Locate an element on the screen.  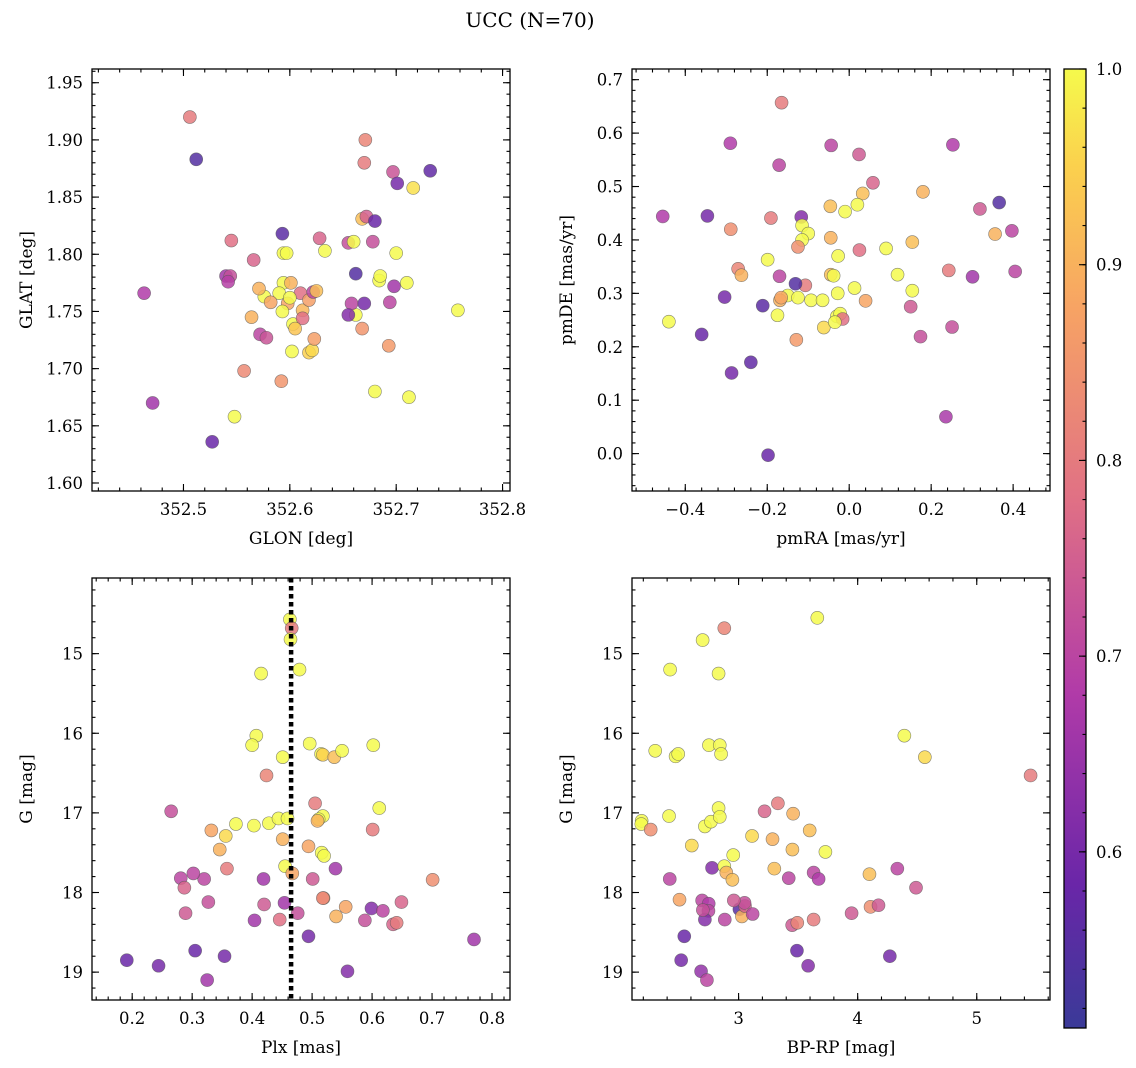
y-axis-label: pmDE [mas/yr] is located at coordinates (567, 280).